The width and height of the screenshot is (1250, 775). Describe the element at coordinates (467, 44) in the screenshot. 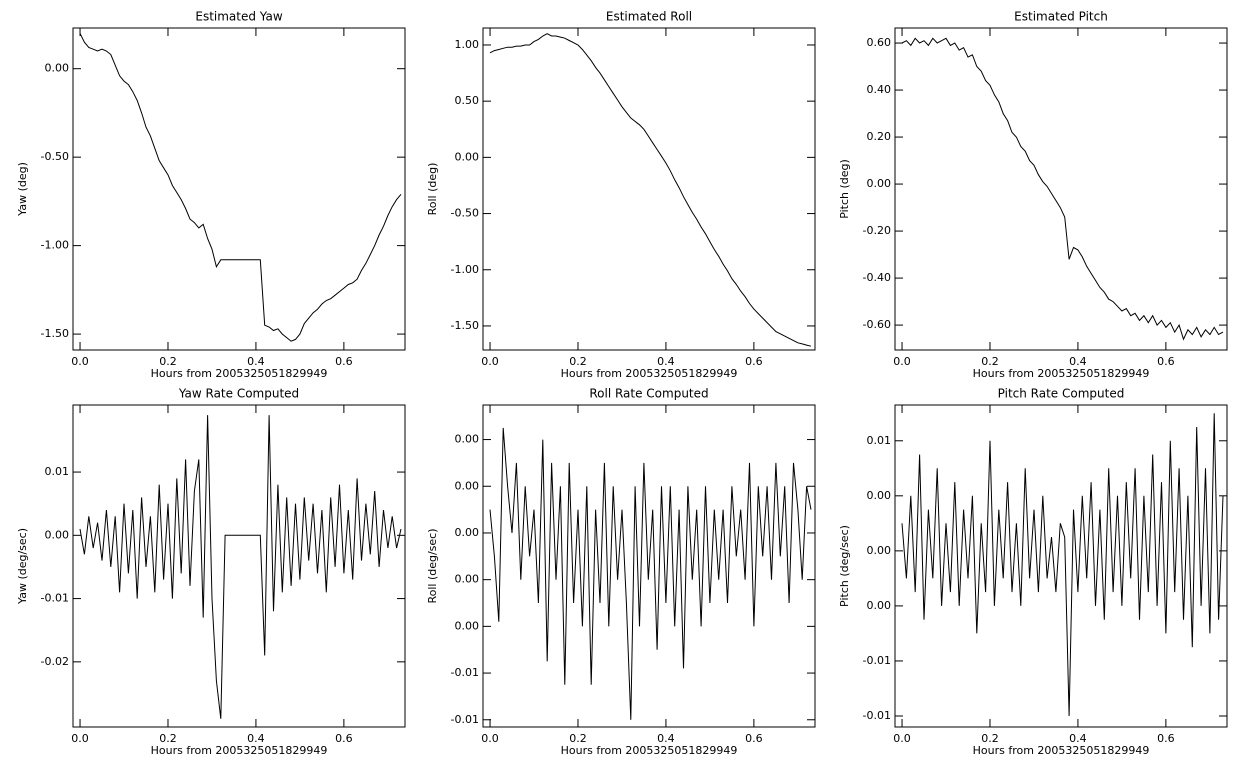

I see `y-tick-label: 1.00` at that location.